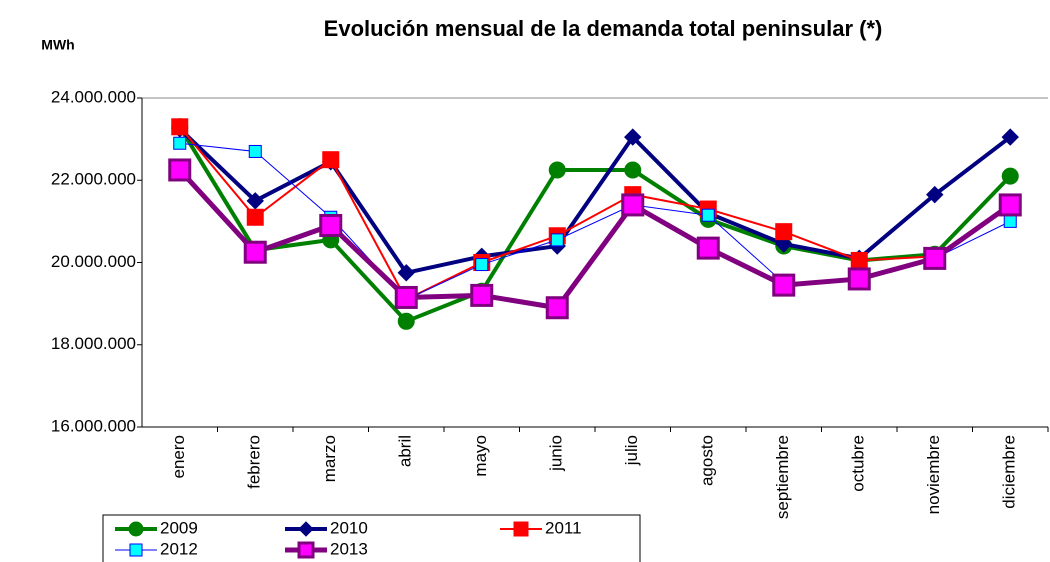 The height and width of the screenshot is (562, 1050). I want to click on legend-label: 2010, so click(349, 527).